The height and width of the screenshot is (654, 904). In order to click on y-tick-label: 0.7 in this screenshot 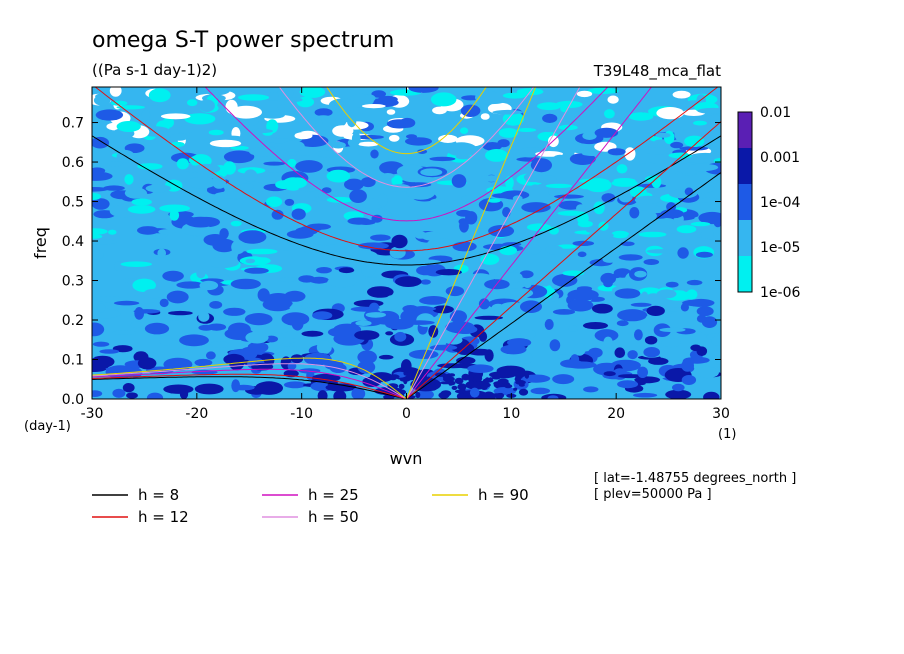, I will do `click(73, 124)`.